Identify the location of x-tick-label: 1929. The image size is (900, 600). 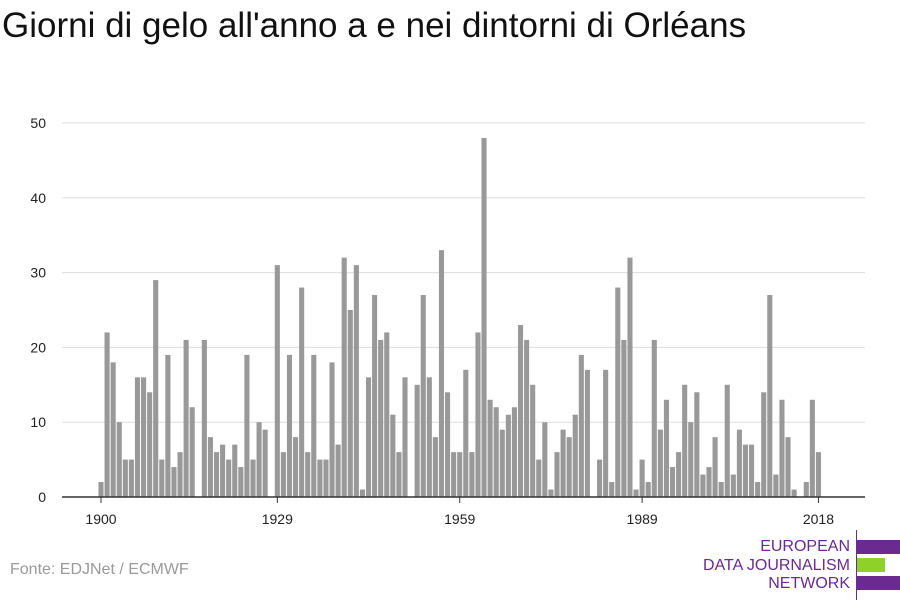
(277, 519).